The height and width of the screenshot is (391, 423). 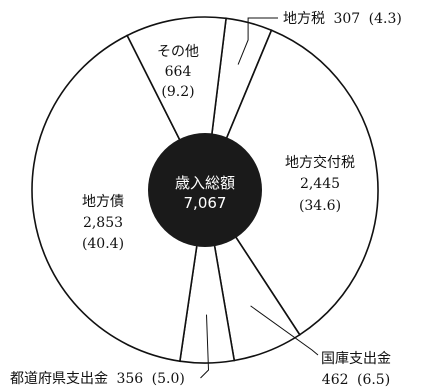 I want to click on label-sonota-percent: (9.2), so click(x=177, y=92).